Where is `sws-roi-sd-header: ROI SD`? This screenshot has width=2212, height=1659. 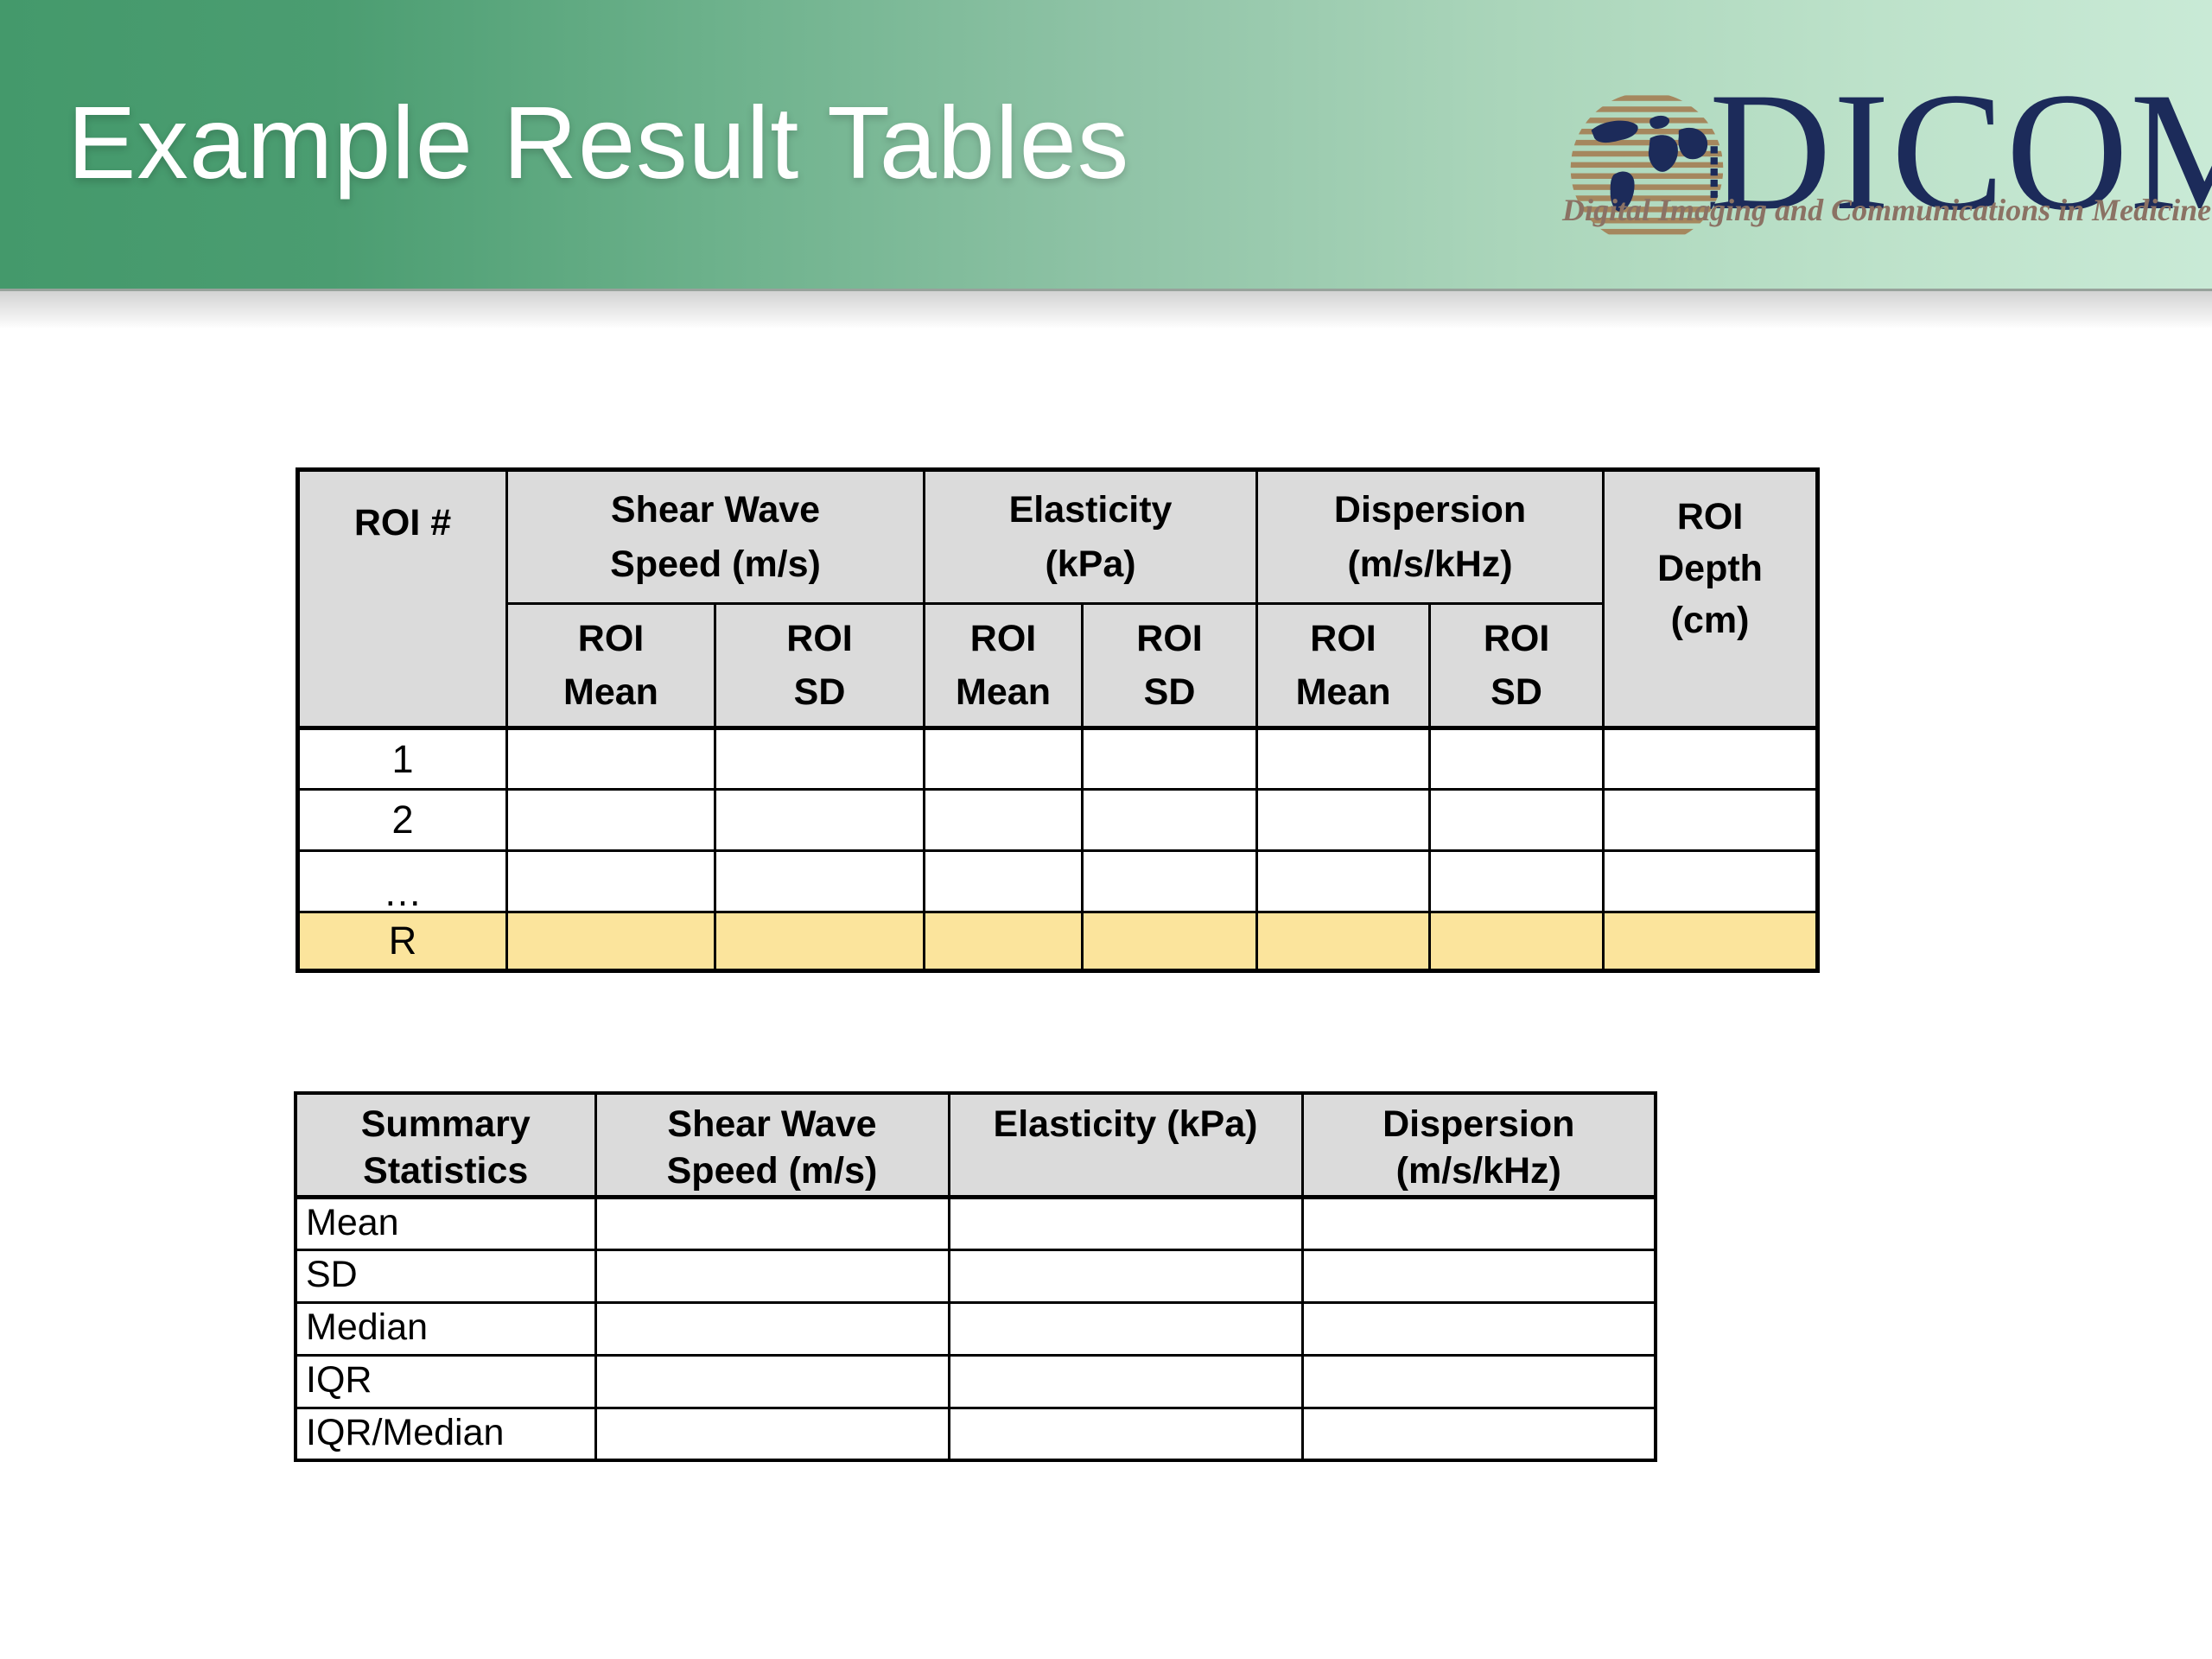
sws-roi-sd-header: ROI SD is located at coordinates (819, 665).